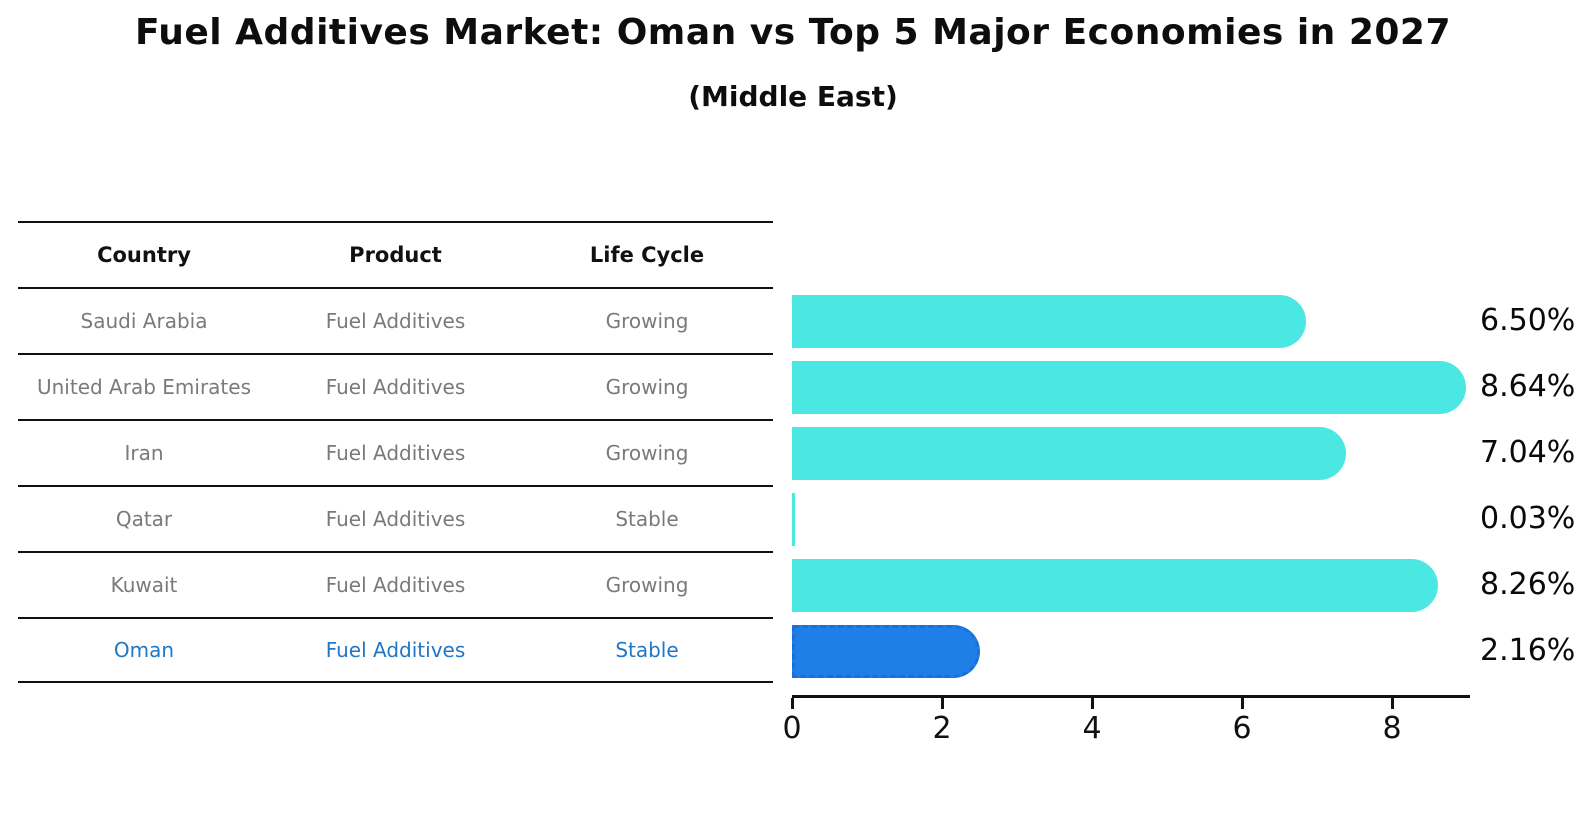 The width and height of the screenshot is (1586, 823). What do you see at coordinates (1528, 650) in the screenshot?
I see `value-label: 2.16%` at bounding box center [1528, 650].